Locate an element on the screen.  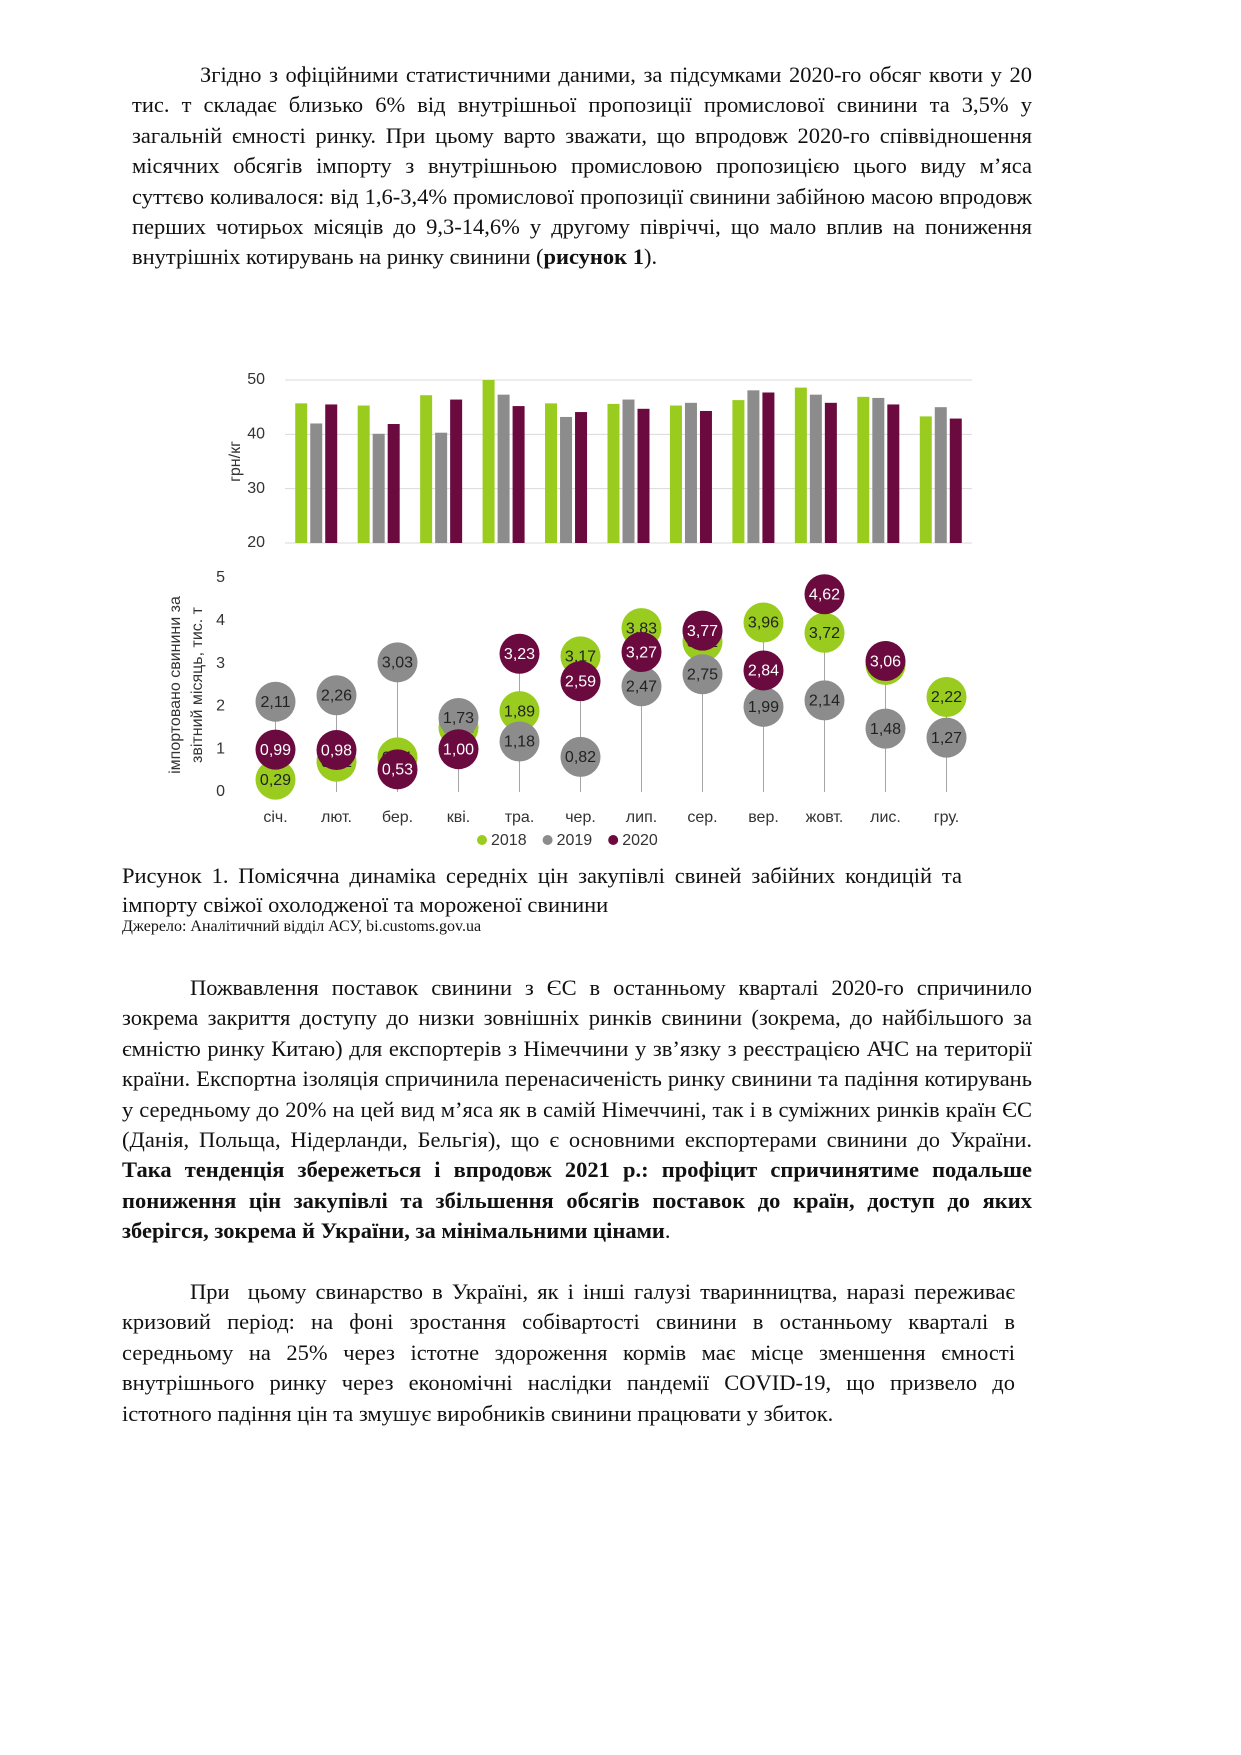
value-label: 2,47 is located at coordinates (641, 687).